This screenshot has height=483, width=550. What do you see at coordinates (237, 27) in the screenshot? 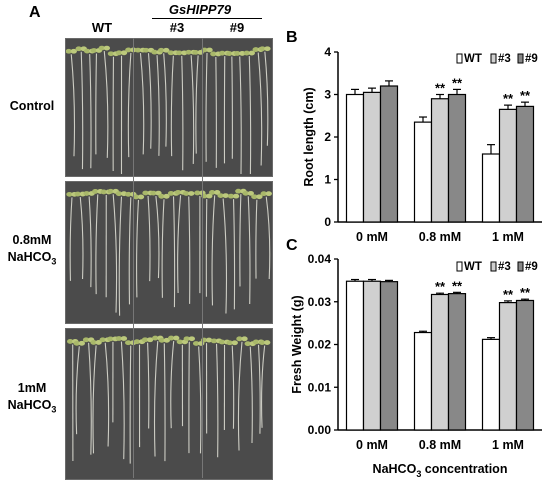
I see `column-header-line9: #9` at bounding box center [237, 27].